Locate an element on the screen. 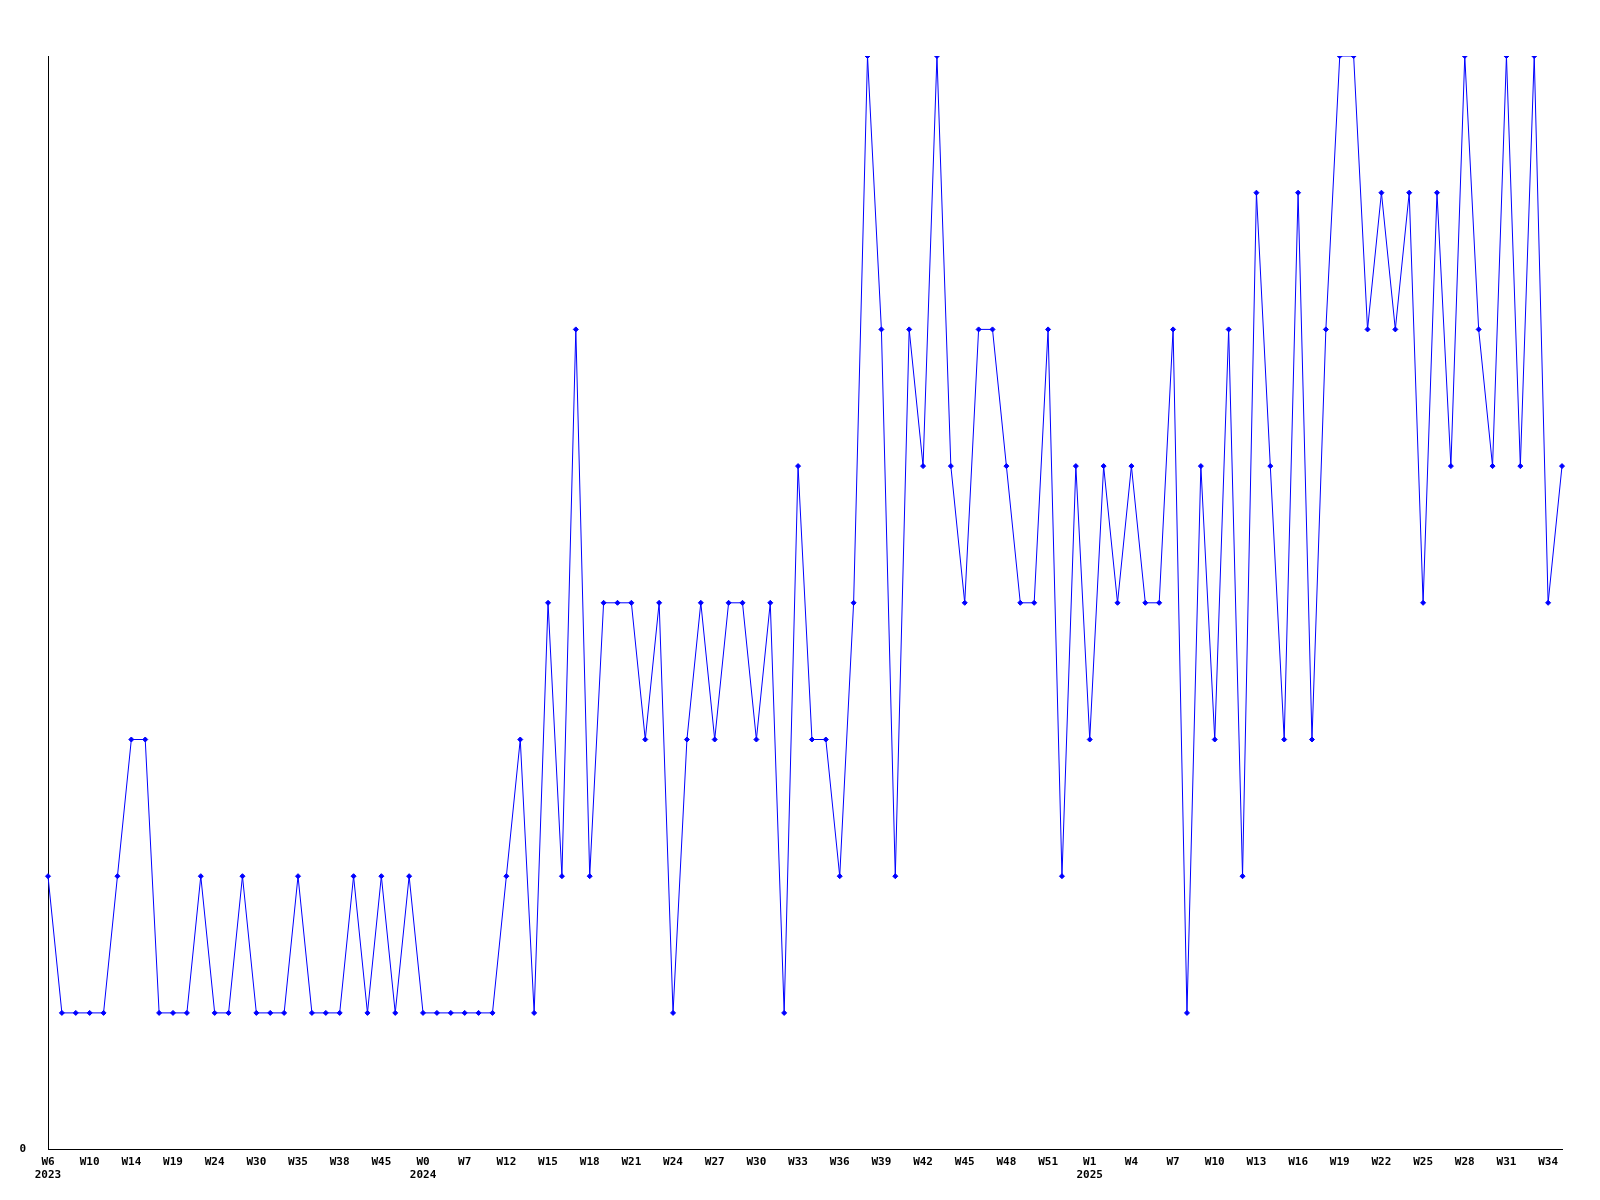 This screenshot has height=1200, width=1600. x-tick-label: W42 is located at coordinates (923, 1162).